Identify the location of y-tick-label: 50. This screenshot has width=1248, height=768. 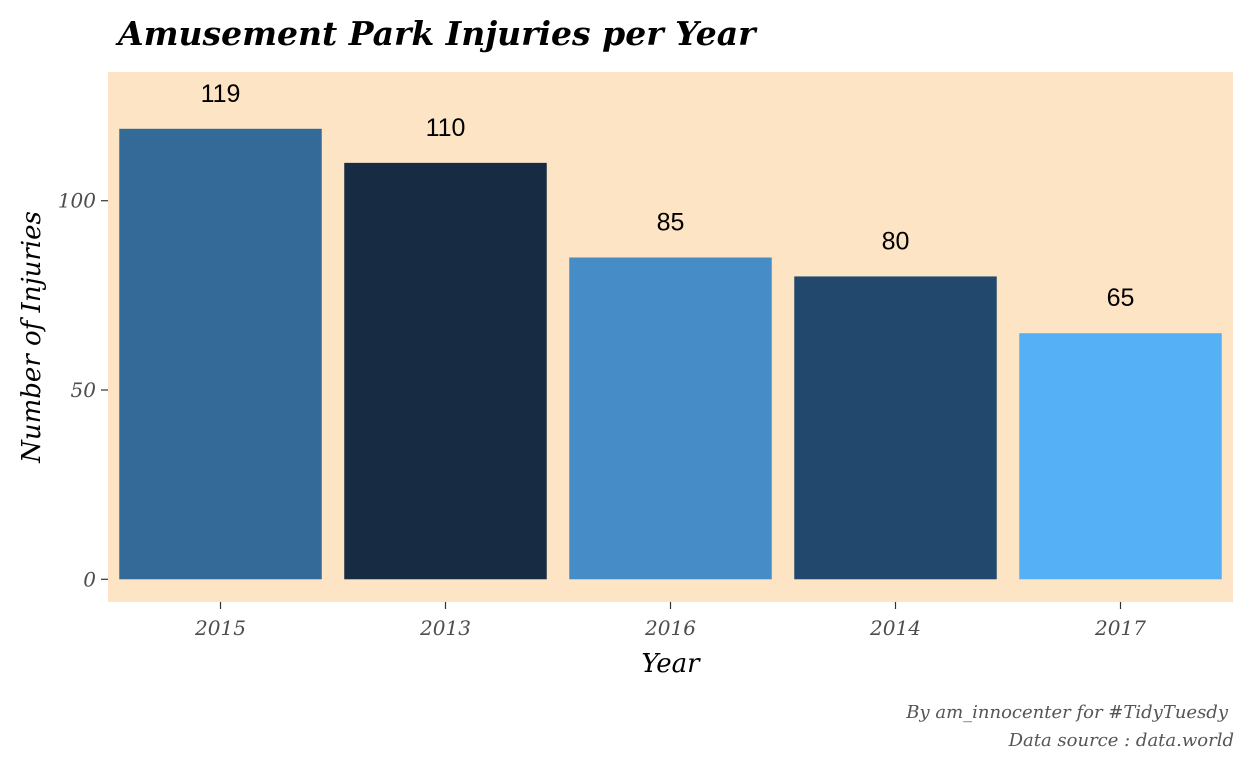
(84, 390).